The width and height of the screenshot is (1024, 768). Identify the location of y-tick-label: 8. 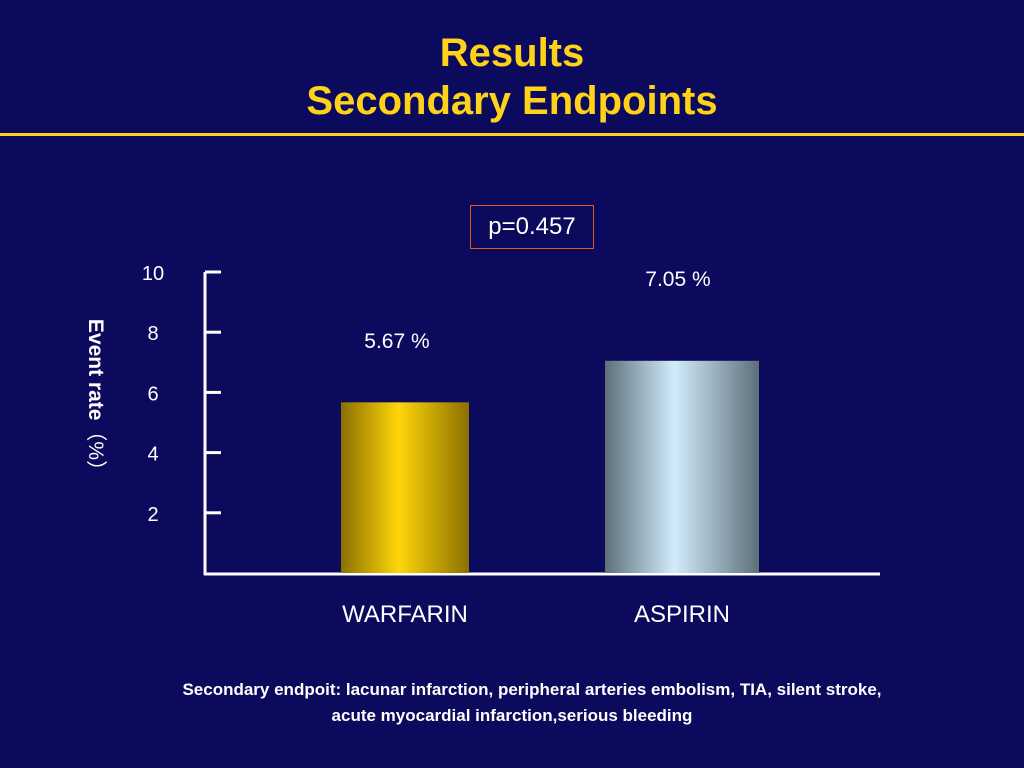
(152, 334).